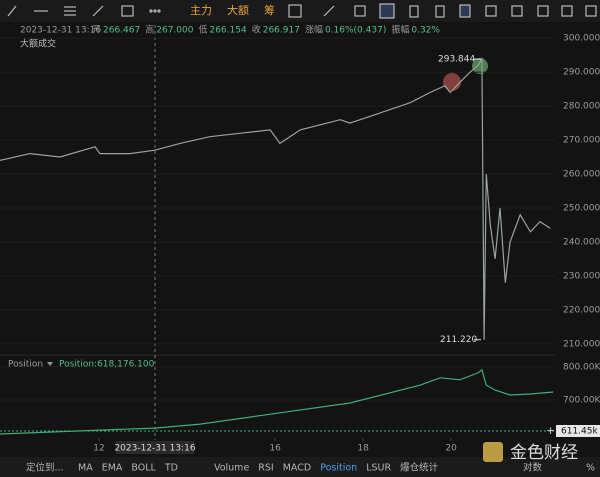  Describe the element at coordinates (581, 310) in the screenshot. I see `y-tick-label: 220.000` at that location.